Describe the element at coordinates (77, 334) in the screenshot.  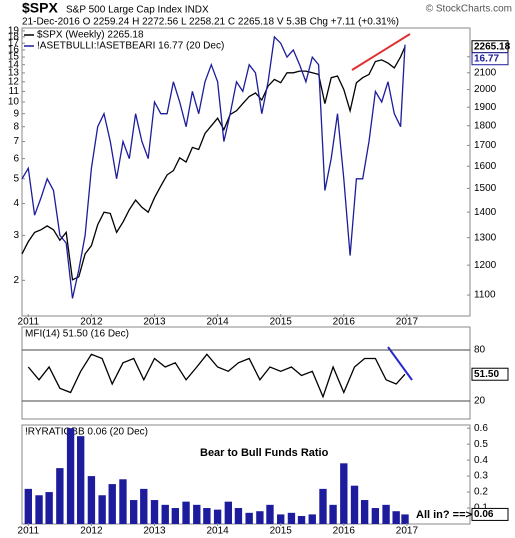
I see `panel-title: MFI(14) 51.50 (16 Dec)` at that location.